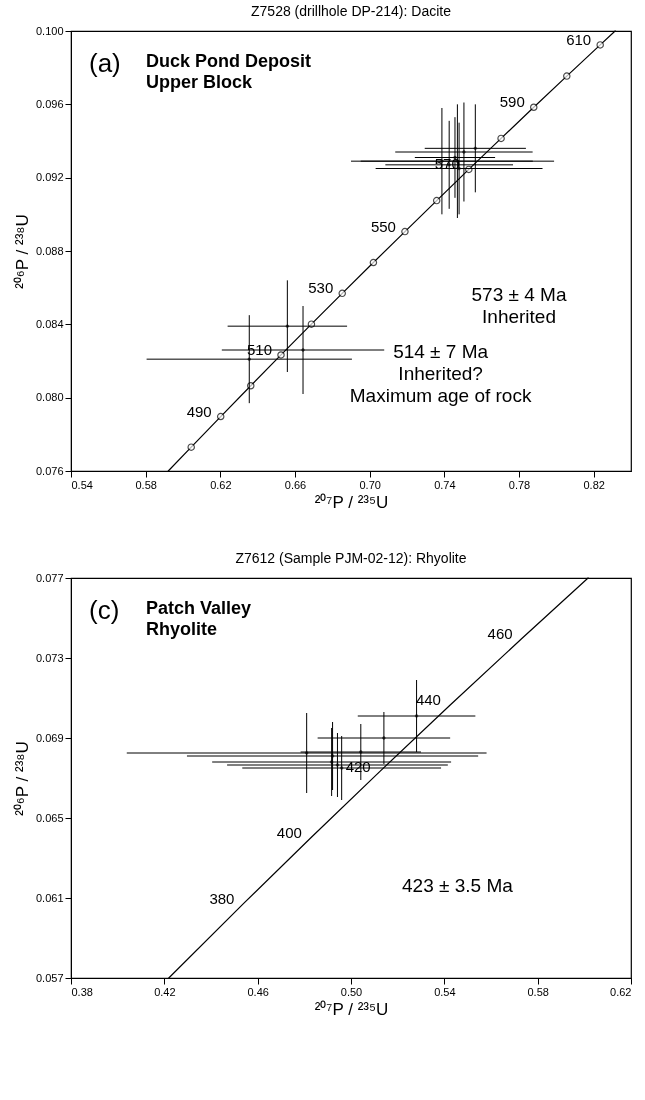  What do you see at coordinates (49, 657) in the screenshot?
I see `y-tick-label: 0.073` at bounding box center [49, 657].